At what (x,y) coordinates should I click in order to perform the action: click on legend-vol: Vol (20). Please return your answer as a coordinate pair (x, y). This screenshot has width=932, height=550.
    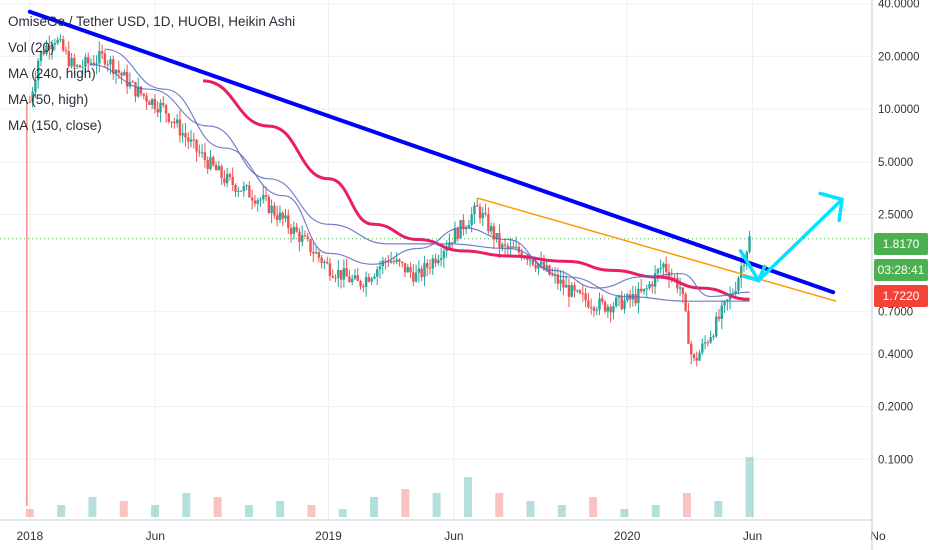
    Looking at the image, I should click on (31, 47).